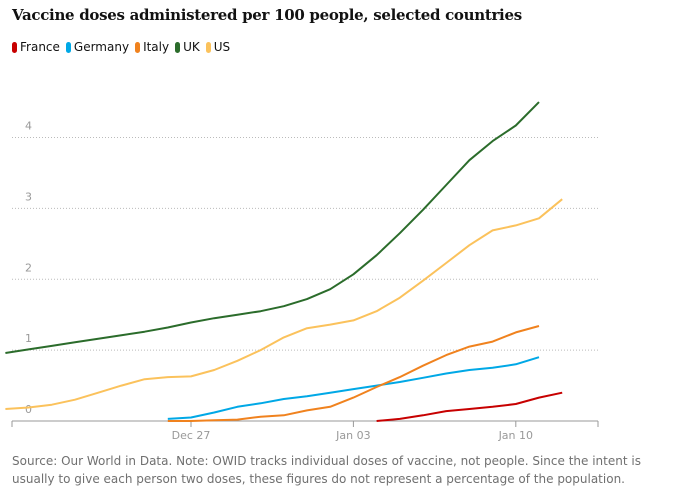  Describe the element at coordinates (28, 126) in the screenshot. I see `y-tick-label: 4` at that location.